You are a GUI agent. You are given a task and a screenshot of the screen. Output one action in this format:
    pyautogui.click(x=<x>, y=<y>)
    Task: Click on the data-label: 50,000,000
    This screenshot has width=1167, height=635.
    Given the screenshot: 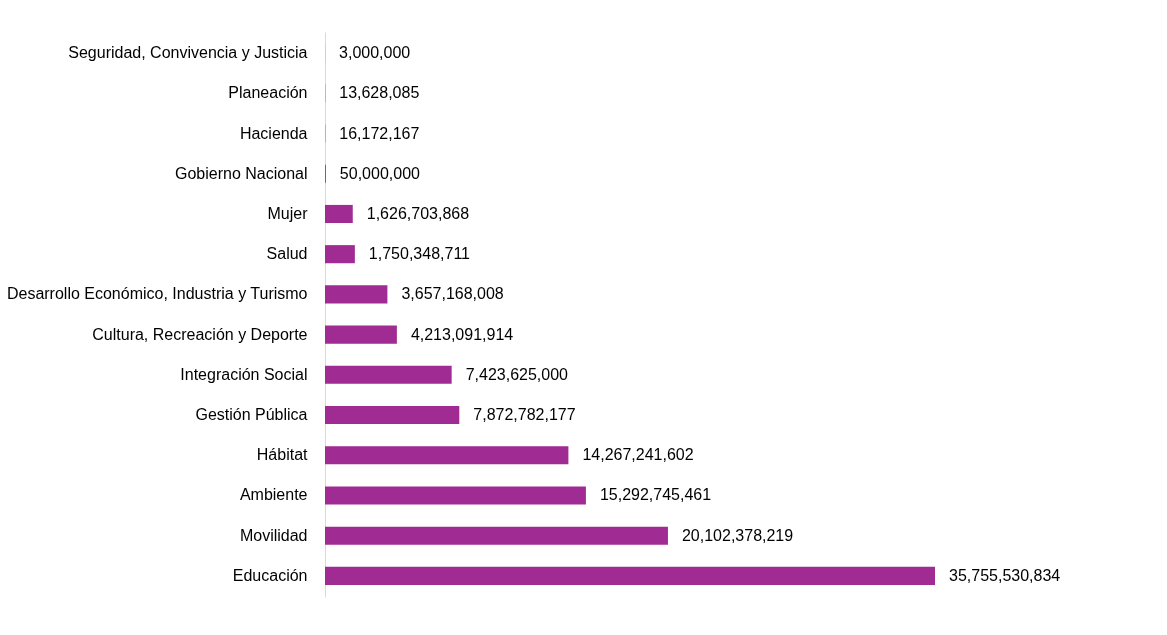 What is the action you would take?
    pyautogui.click(x=380, y=173)
    